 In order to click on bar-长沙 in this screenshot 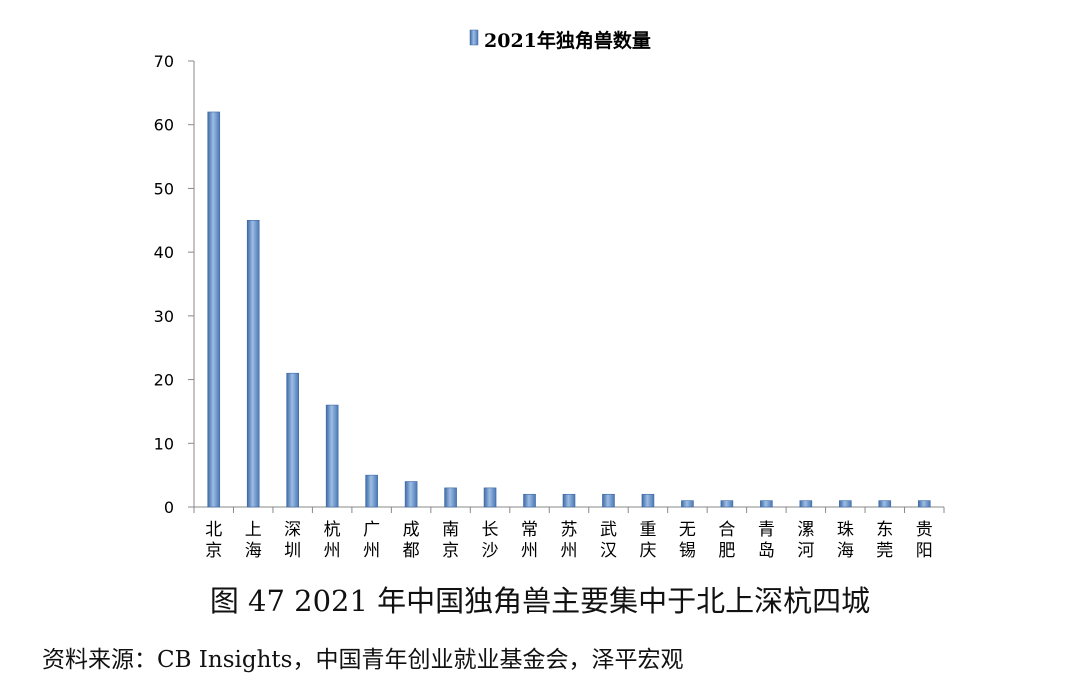, I will do `click(490, 497)`.